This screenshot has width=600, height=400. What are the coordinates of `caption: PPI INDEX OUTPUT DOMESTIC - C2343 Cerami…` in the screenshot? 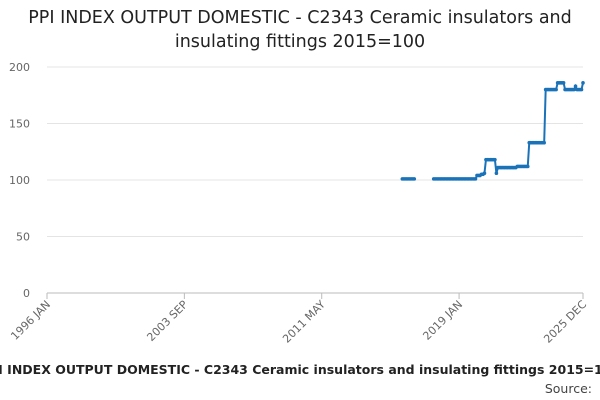 It's located at (300, 369).